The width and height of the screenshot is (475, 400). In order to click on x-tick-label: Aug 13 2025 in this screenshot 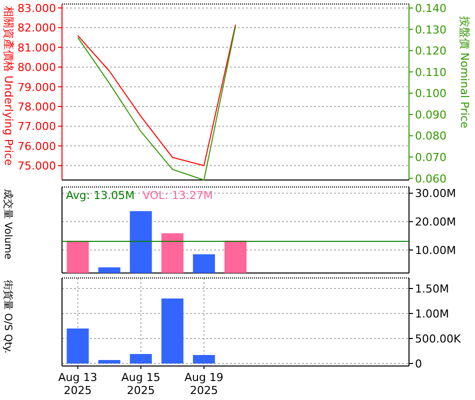, I will do `click(78, 384)`.